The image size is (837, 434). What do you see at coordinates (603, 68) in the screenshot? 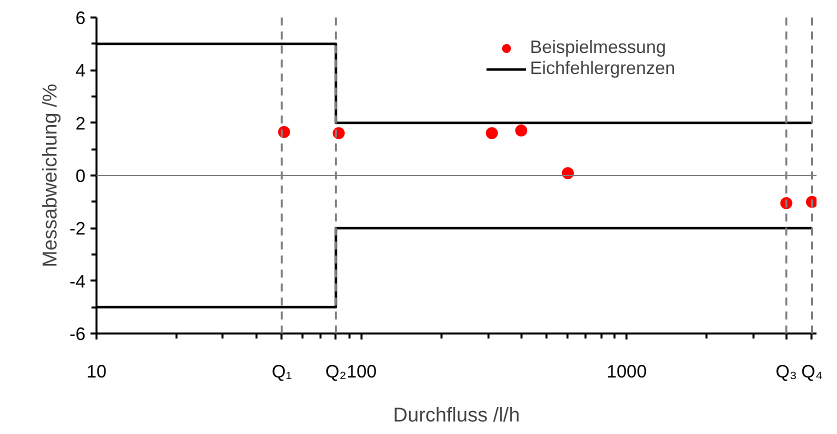
I see `legend-label: Eichfehlergrenzen` at bounding box center [603, 68].